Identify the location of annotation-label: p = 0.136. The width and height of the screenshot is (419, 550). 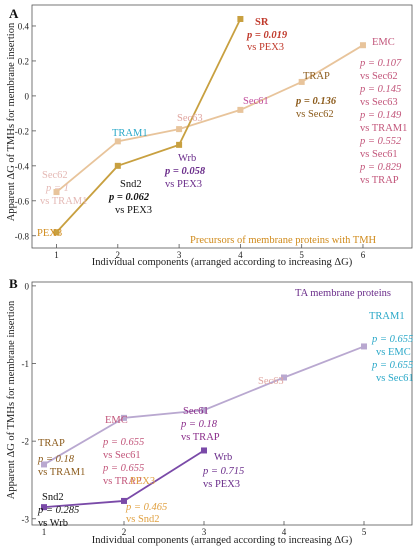
(316, 101).